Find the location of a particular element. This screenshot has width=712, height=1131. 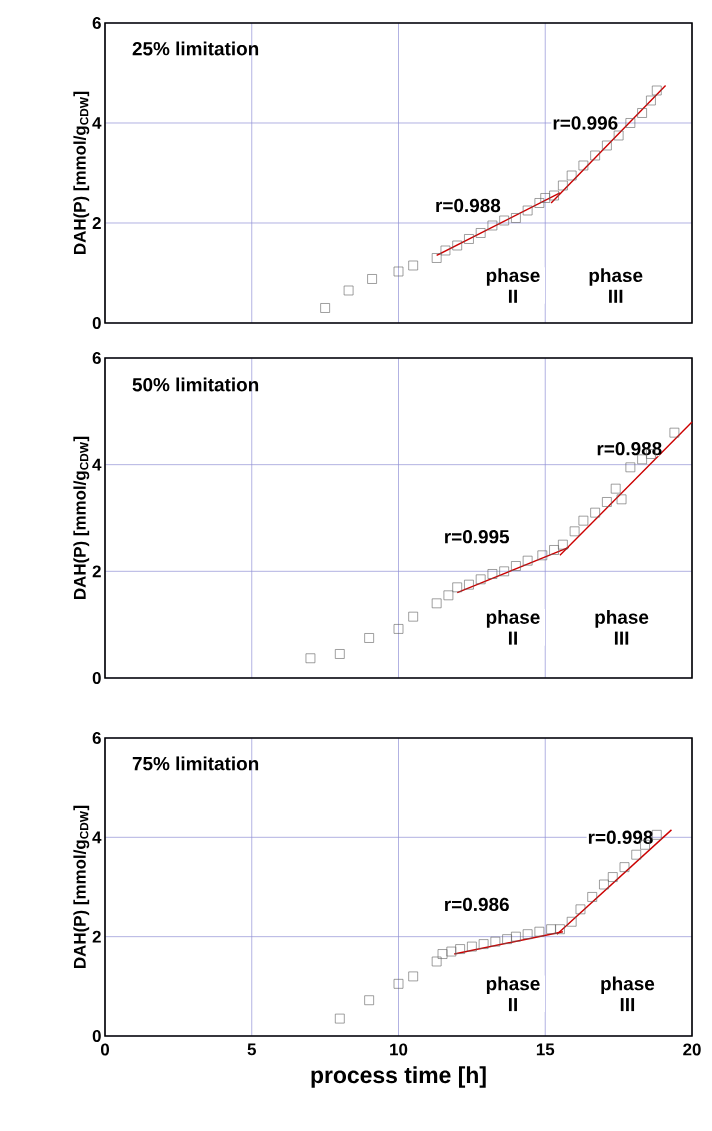

annotation: r=0.998 is located at coordinates (620, 837).